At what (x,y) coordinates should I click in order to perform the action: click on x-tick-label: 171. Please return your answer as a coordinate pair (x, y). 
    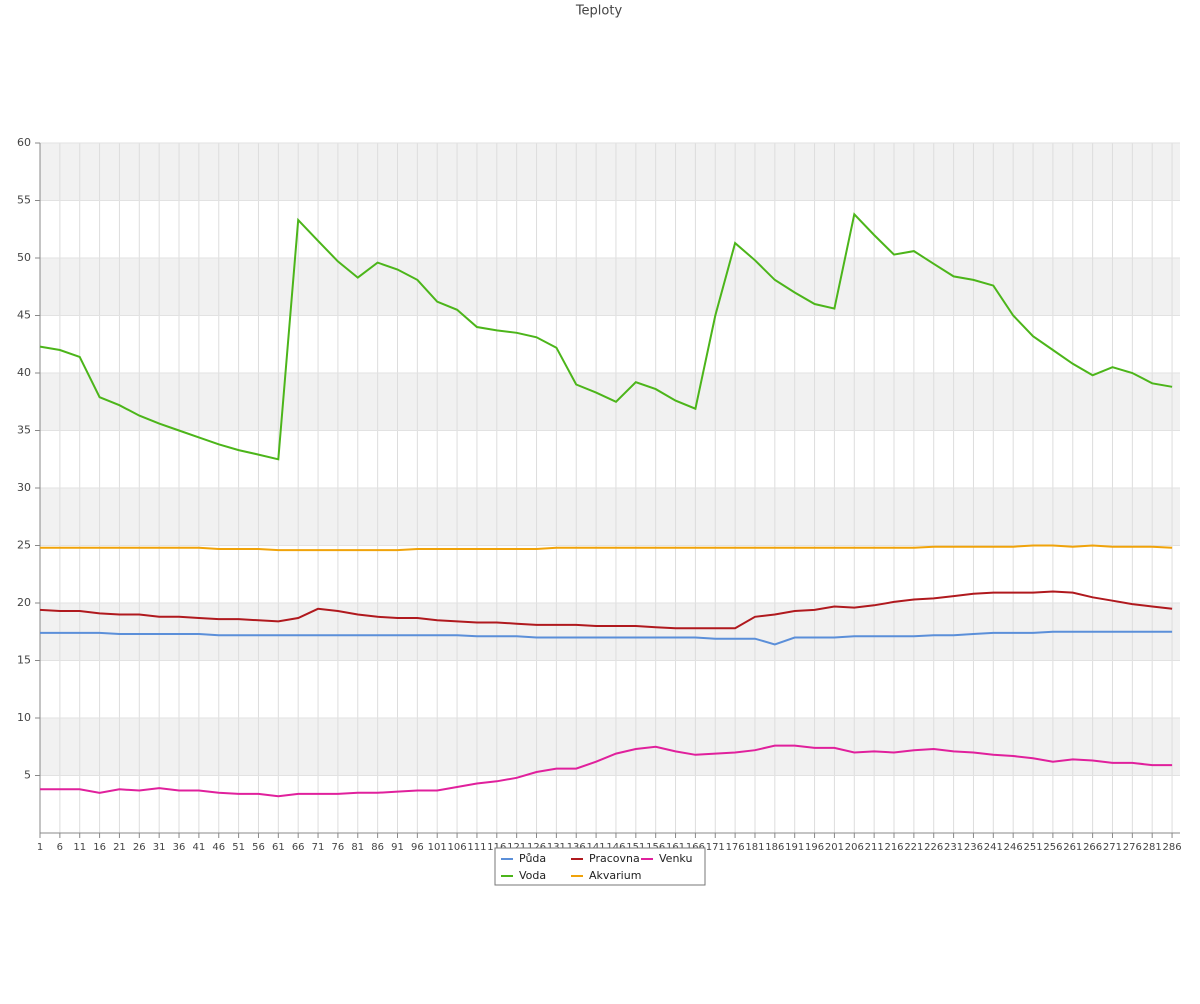
    Looking at the image, I should click on (715, 847).